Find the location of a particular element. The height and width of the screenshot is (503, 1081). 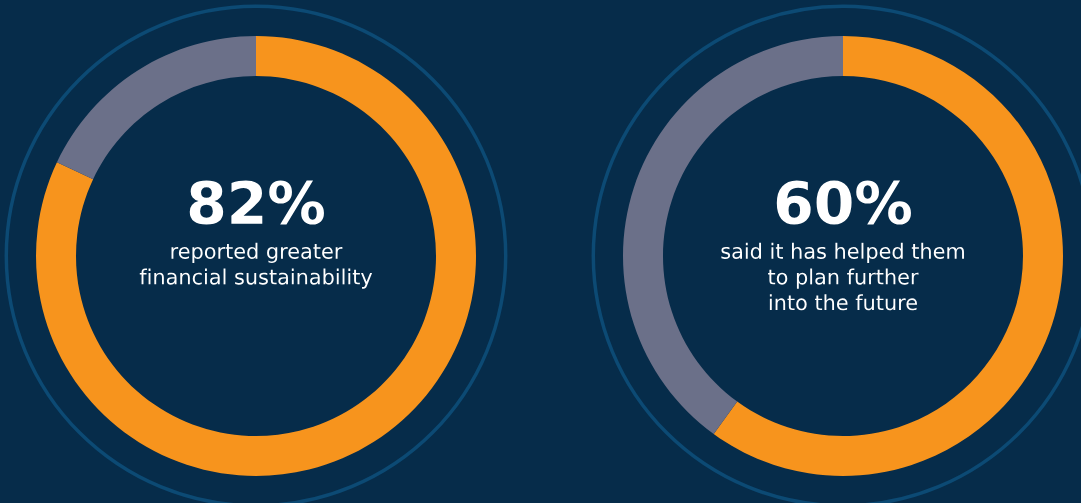

donut-slice is located at coordinates (156, 108).